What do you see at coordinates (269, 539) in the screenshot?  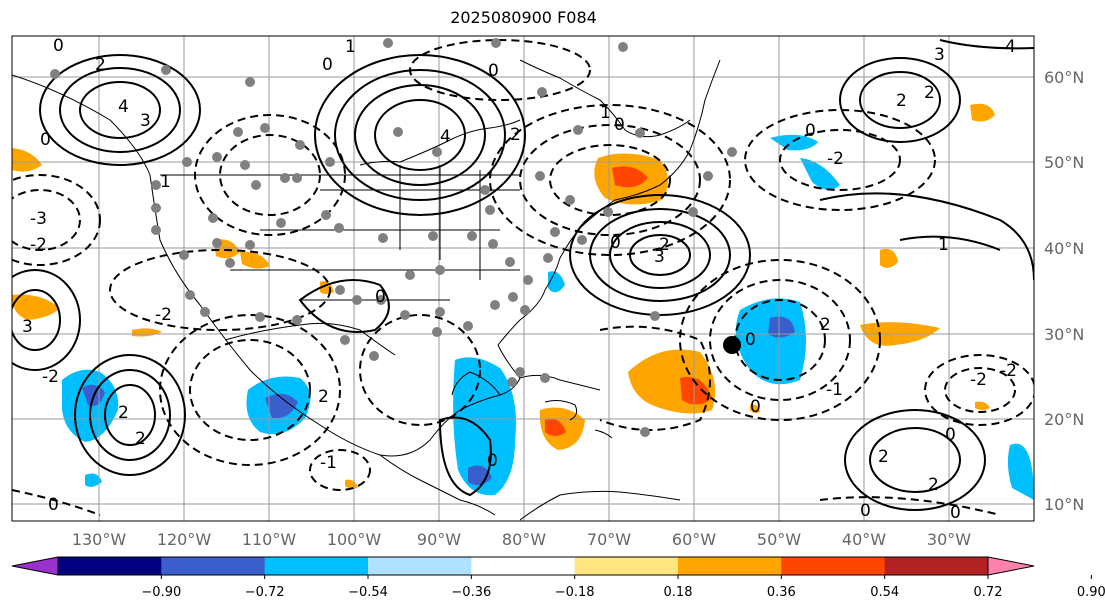 I see `lon-tick-label: 110°W` at bounding box center [269, 539].